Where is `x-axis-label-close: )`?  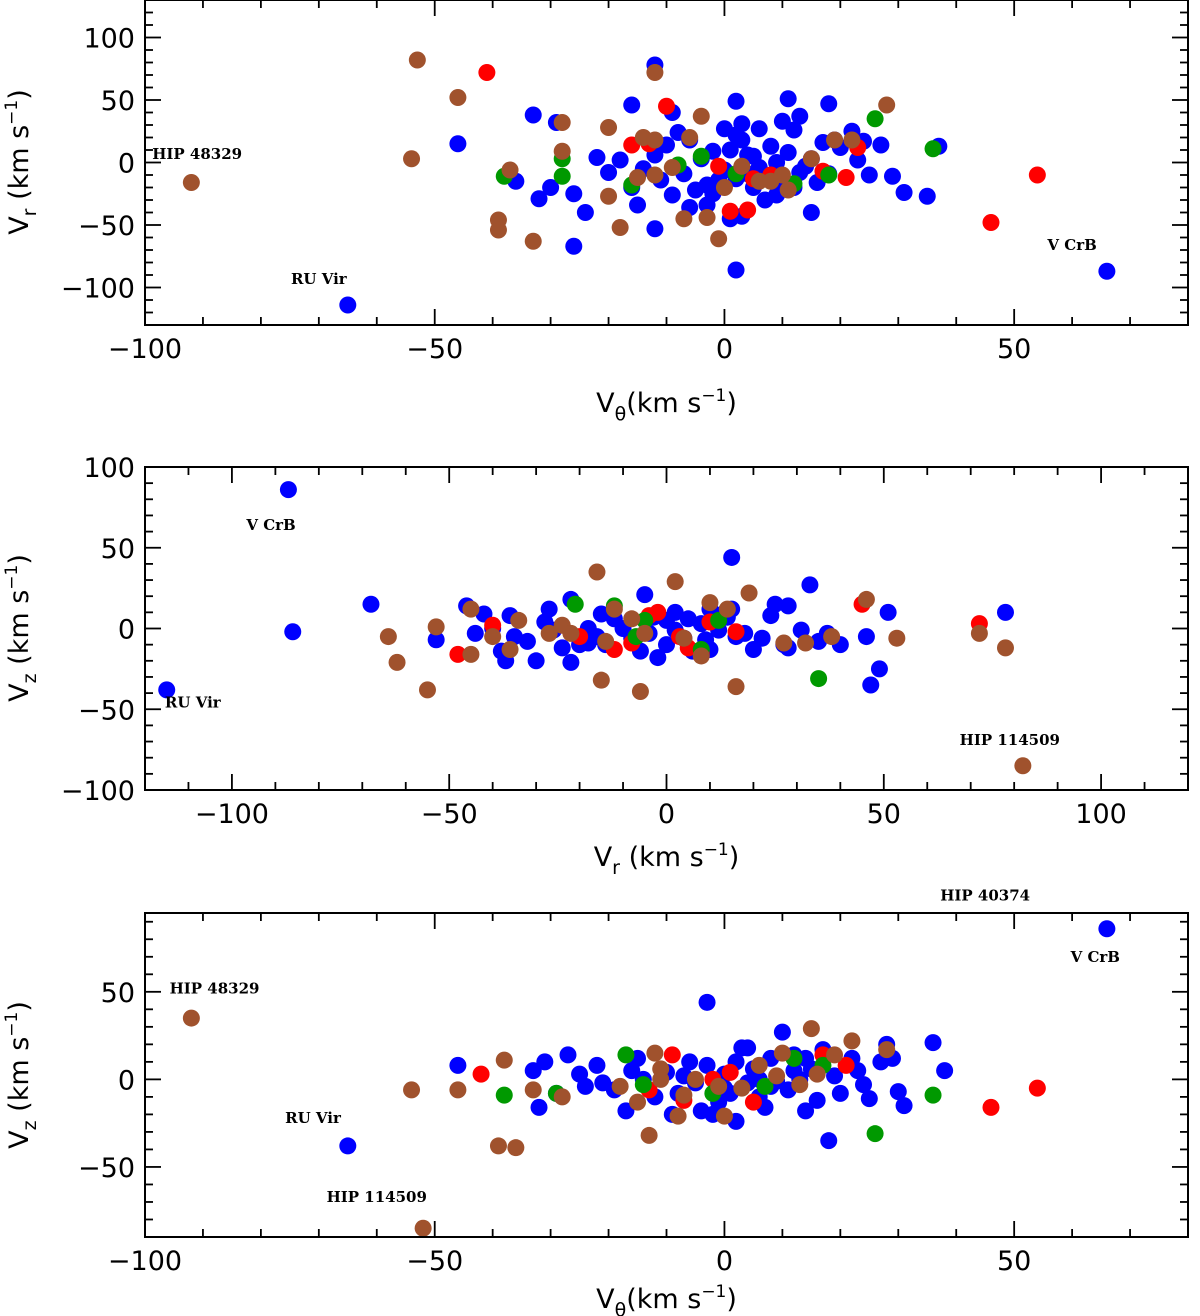
x-axis-label-close: ) is located at coordinates (731, 403).